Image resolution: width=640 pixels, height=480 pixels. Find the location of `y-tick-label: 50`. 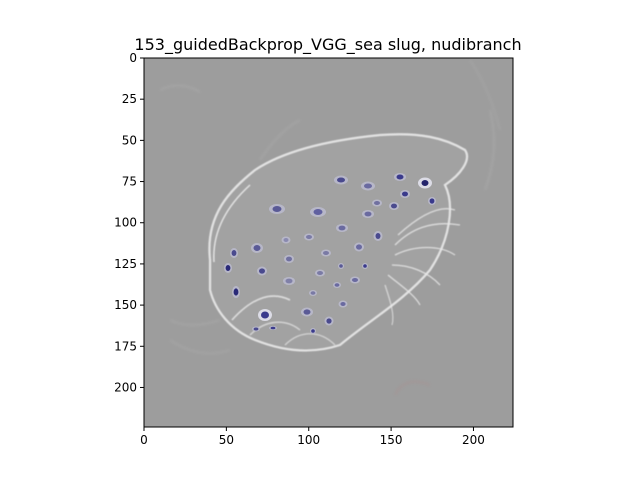

y-tick-label: 50 is located at coordinates (129, 140).